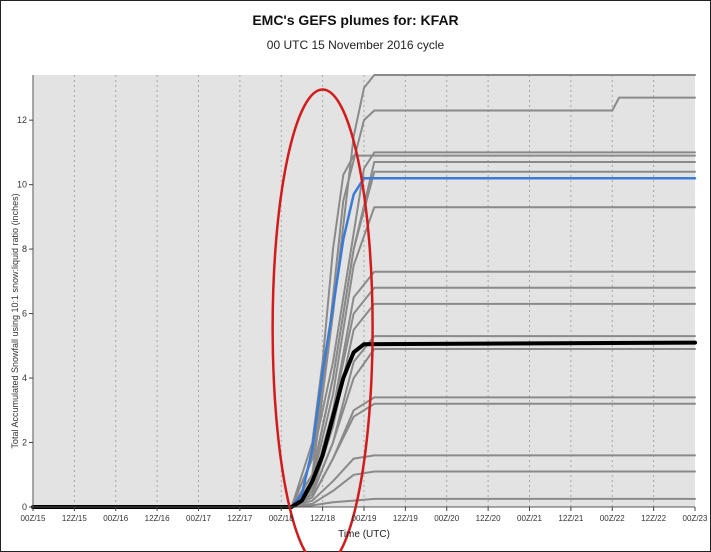 The image size is (711, 552). I want to click on chart-title: EMC's GEFS plumes for: KFAR, so click(355, 20).